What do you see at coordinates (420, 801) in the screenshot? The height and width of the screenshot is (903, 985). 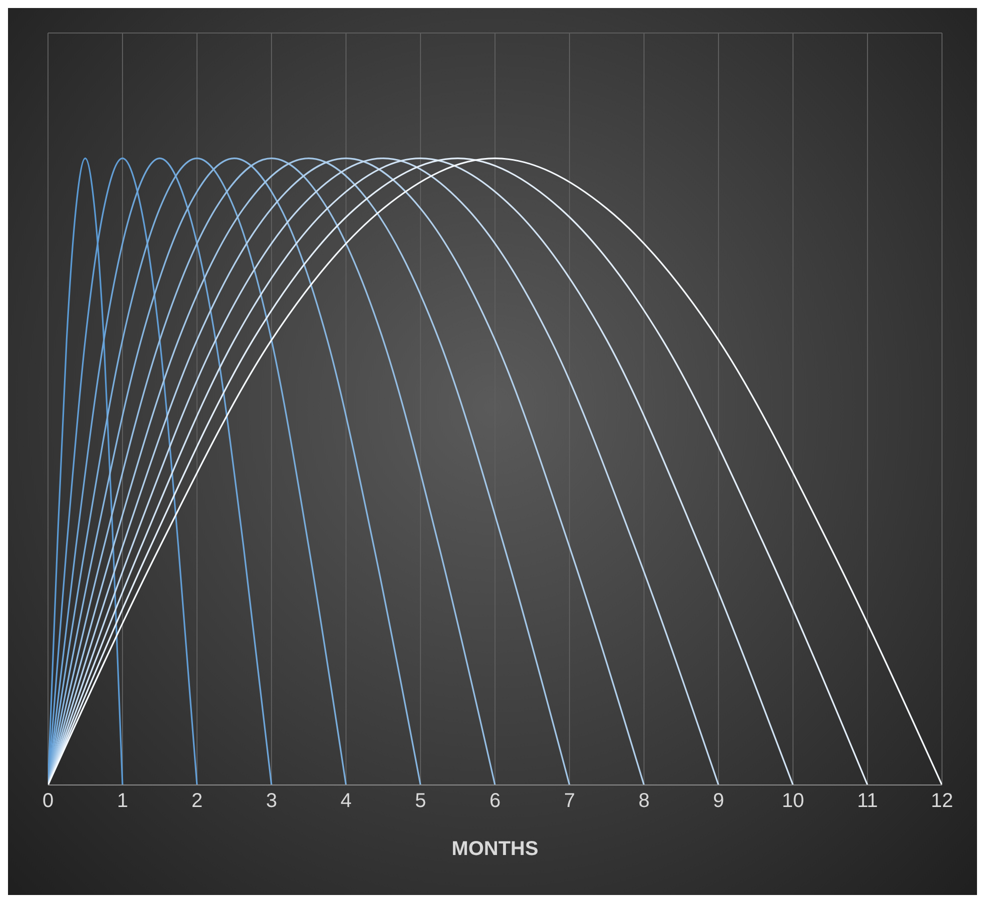 I see `x-tick-label: 5` at bounding box center [420, 801].